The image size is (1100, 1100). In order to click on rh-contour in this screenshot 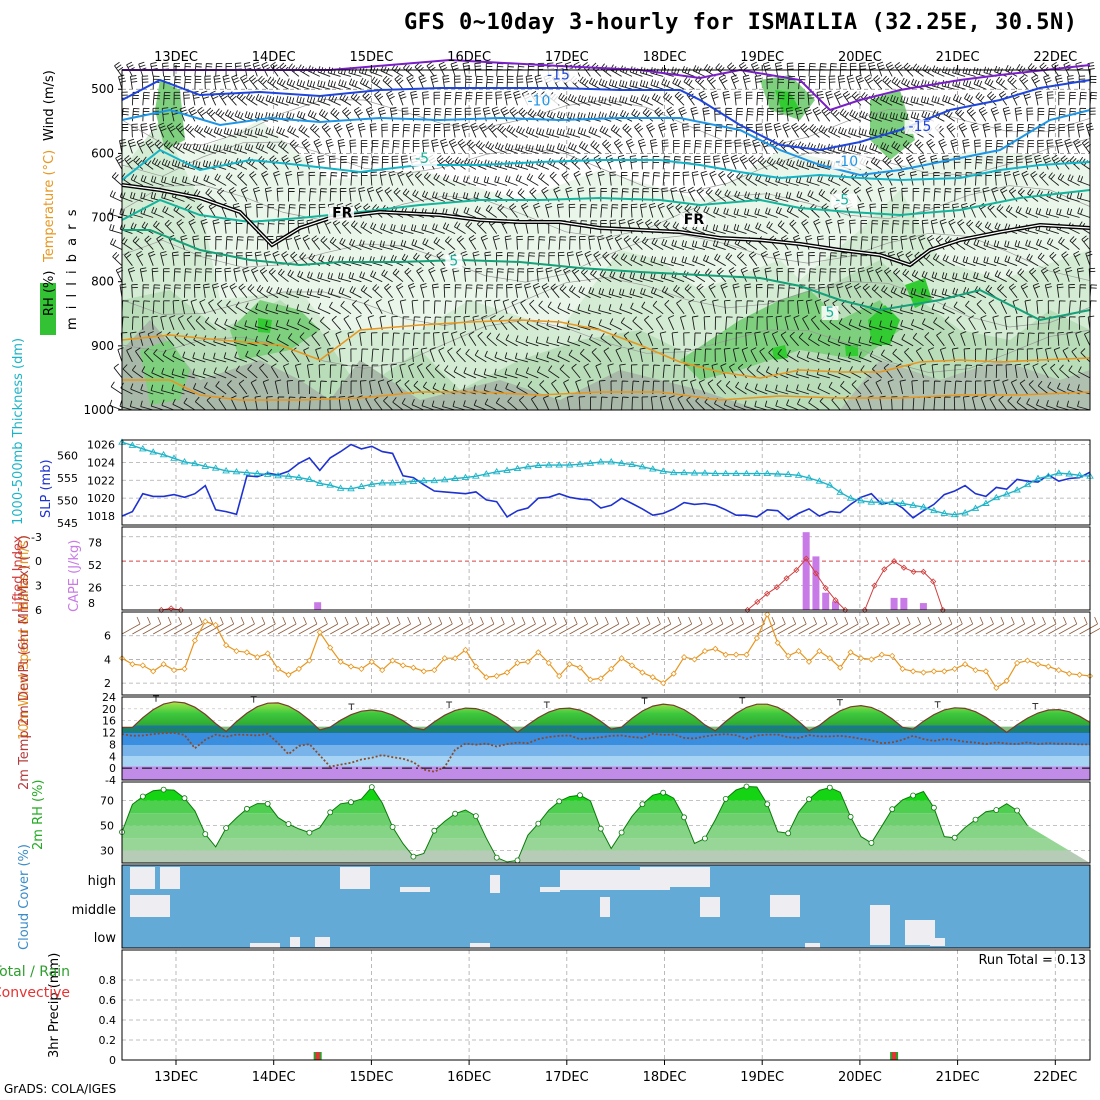, I will do `click(606, 302)`.